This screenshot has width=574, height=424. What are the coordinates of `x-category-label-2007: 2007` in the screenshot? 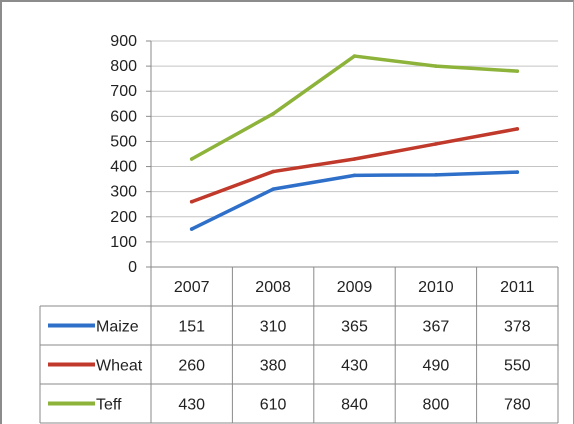 It's located at (192, 287).